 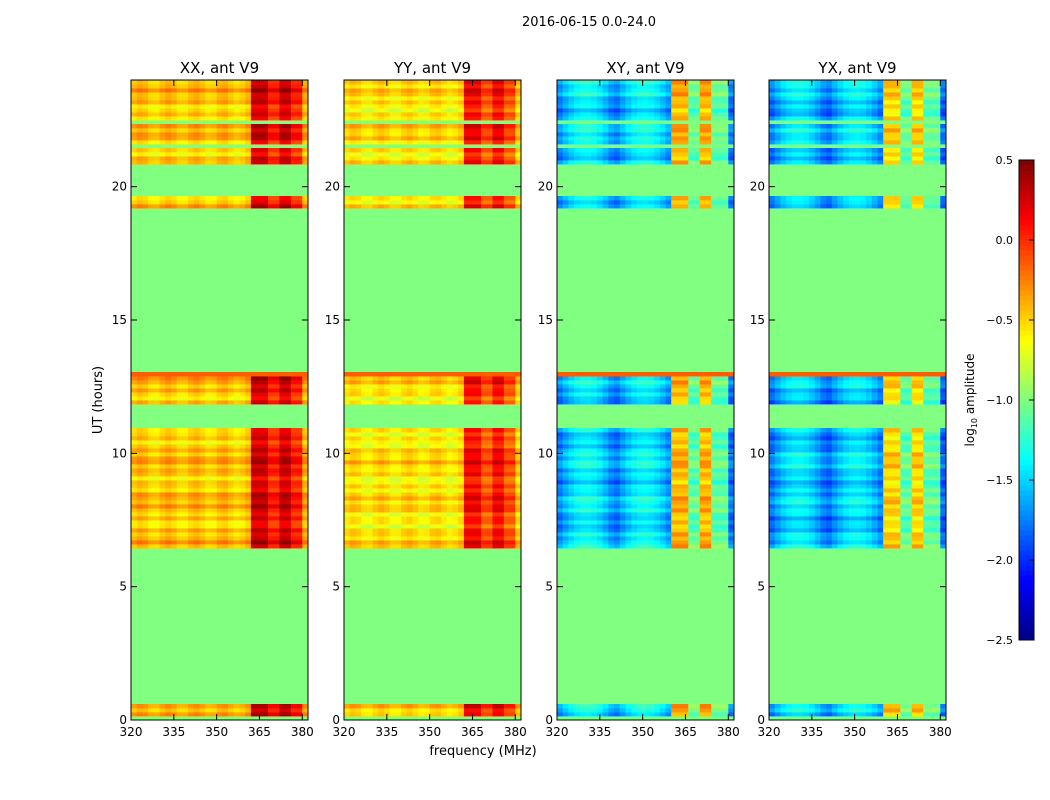 I want to click on y-tick-label: 15, so click(x=332, y=320).